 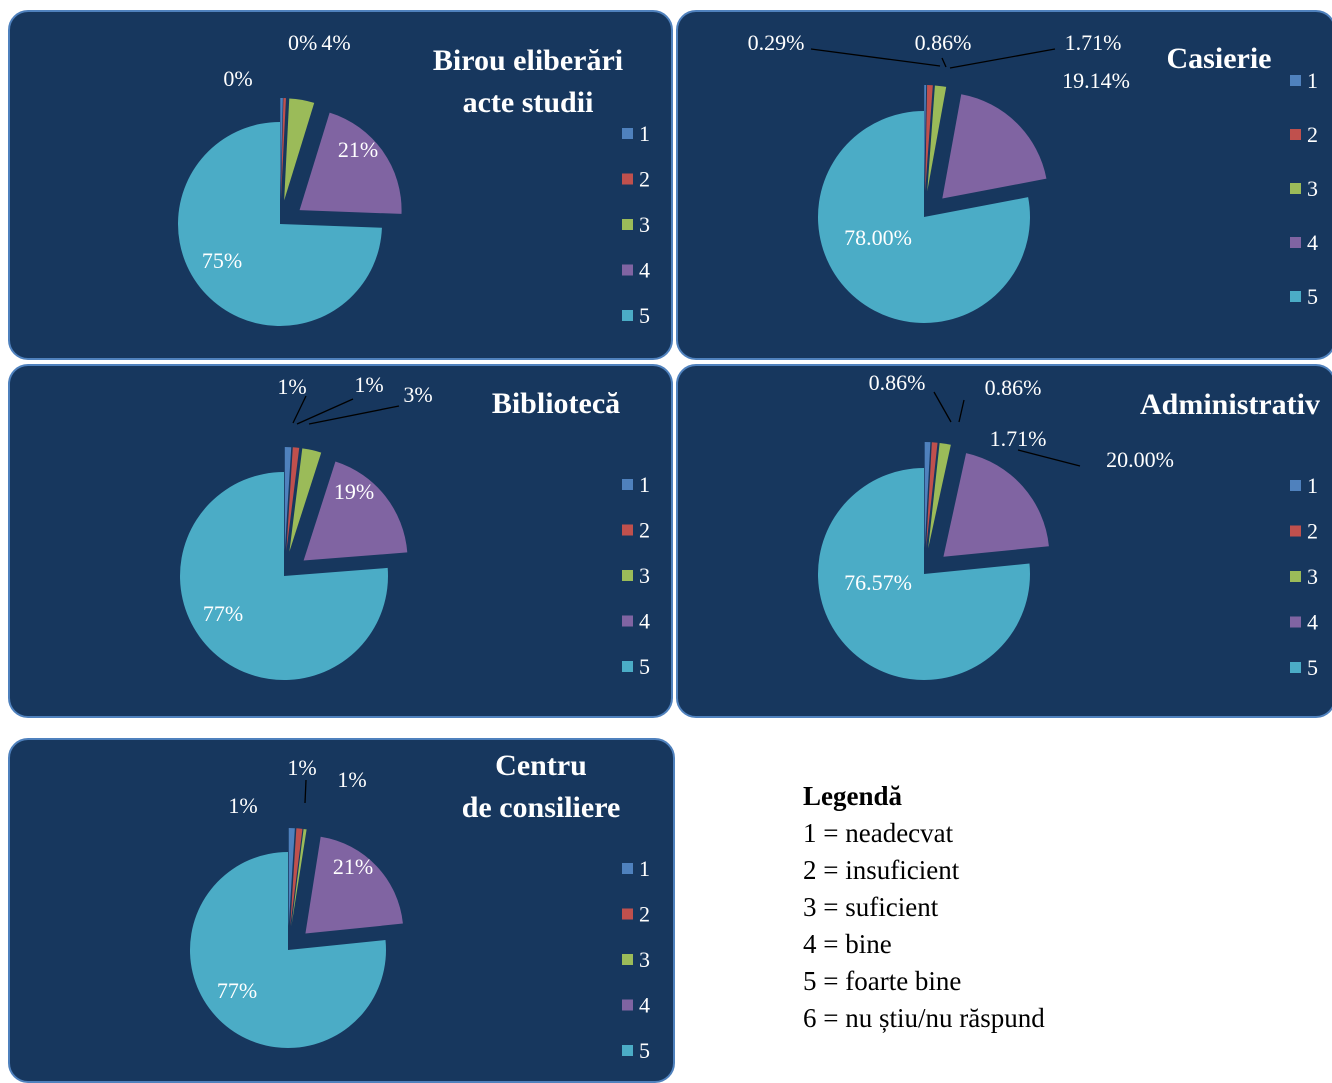 I want to click on data-label-5: 75%, so click(x=222, y=260).